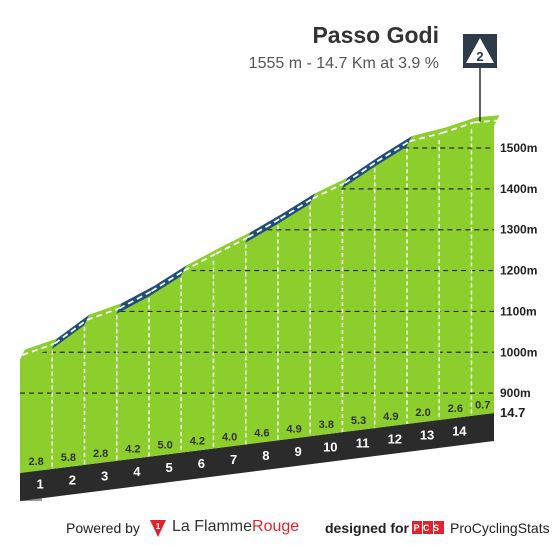 The image size is (555, 545). Describe the element at coordinates (257, 457) in the screenshot. I see `distance-band` at that location.